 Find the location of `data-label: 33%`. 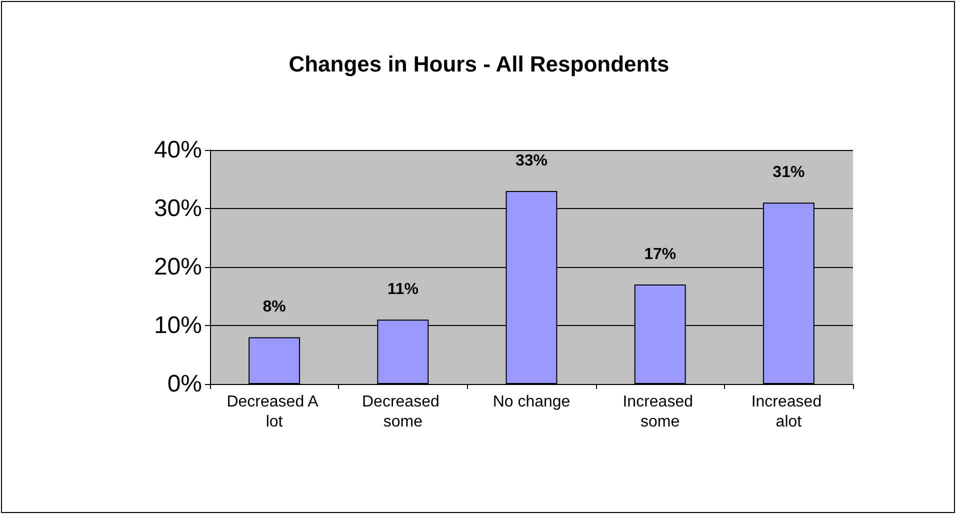

data-label: 33% is located at coordinates (531, 161).